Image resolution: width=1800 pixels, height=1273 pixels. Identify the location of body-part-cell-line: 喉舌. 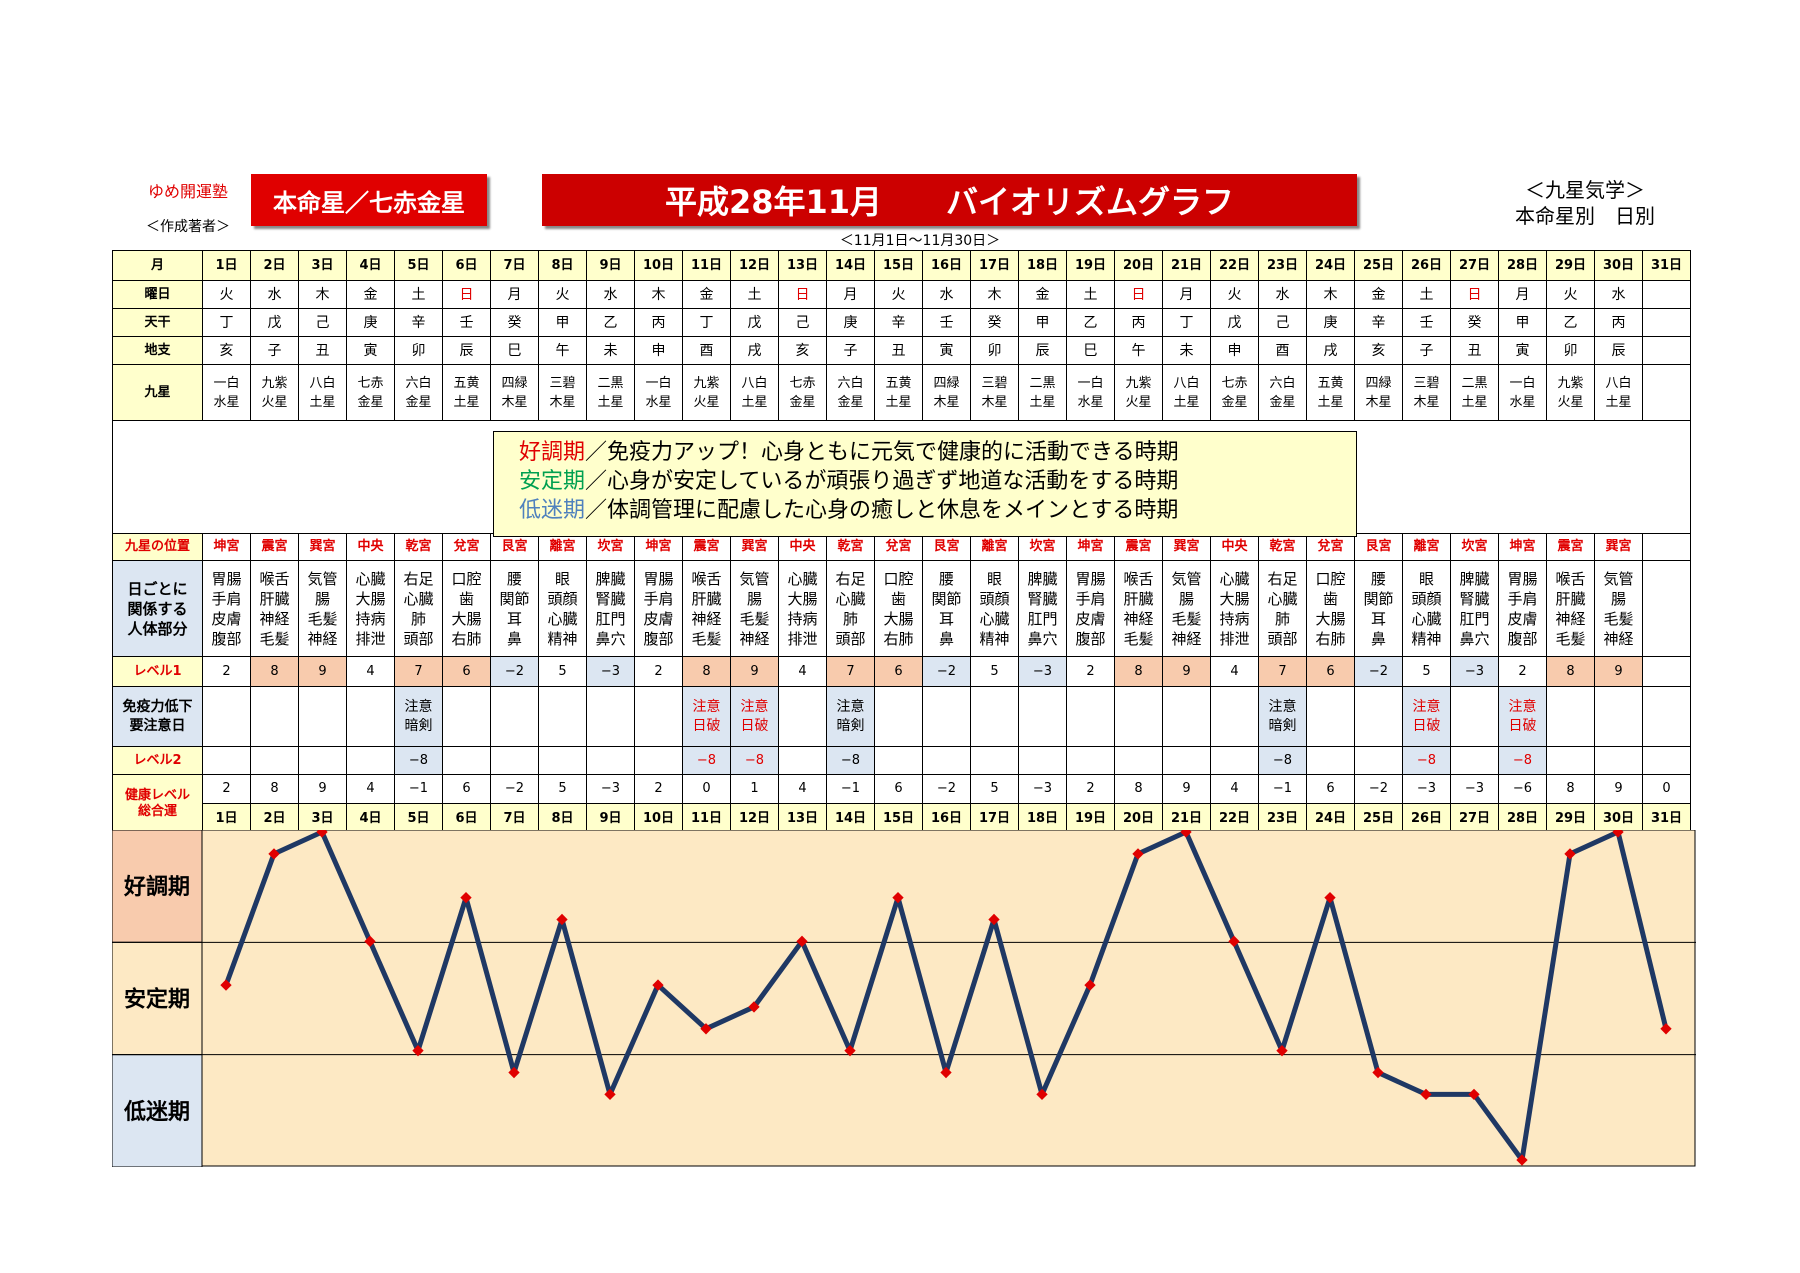
(706, 578).